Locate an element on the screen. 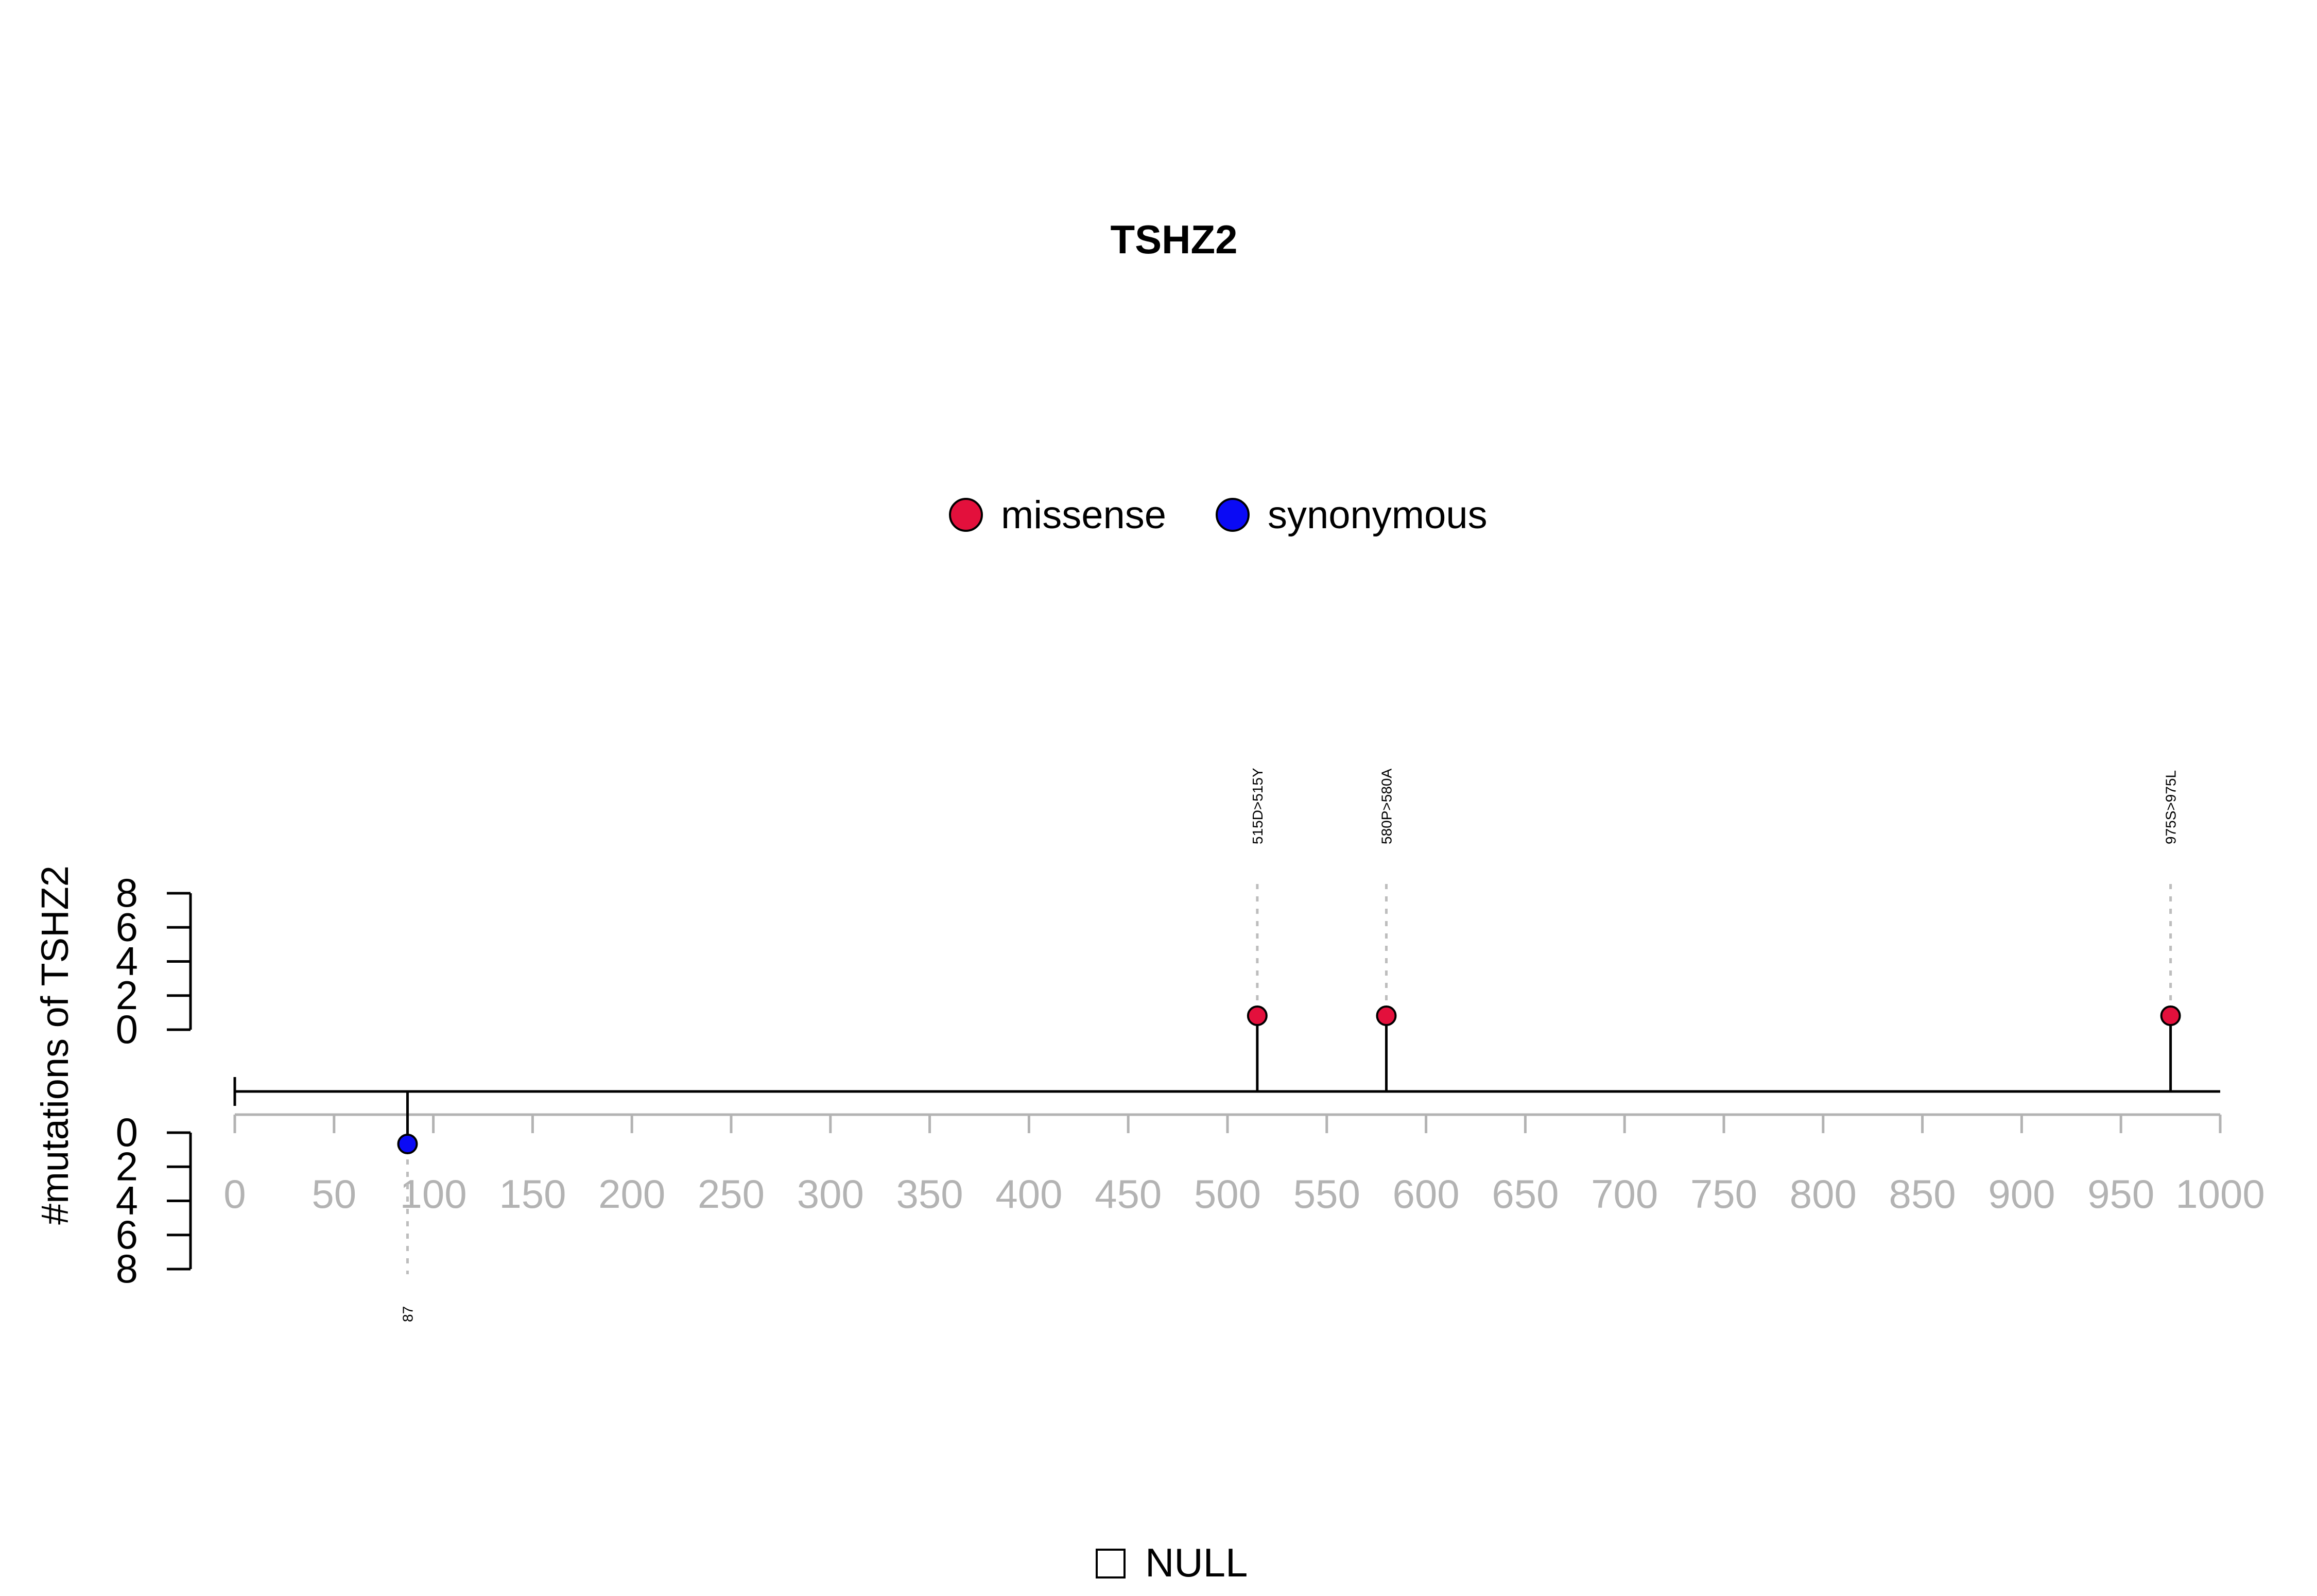 This screenshot has width=2317, height=1596. x-tick-label-300: 300 is located at coordinates (830, 1194).